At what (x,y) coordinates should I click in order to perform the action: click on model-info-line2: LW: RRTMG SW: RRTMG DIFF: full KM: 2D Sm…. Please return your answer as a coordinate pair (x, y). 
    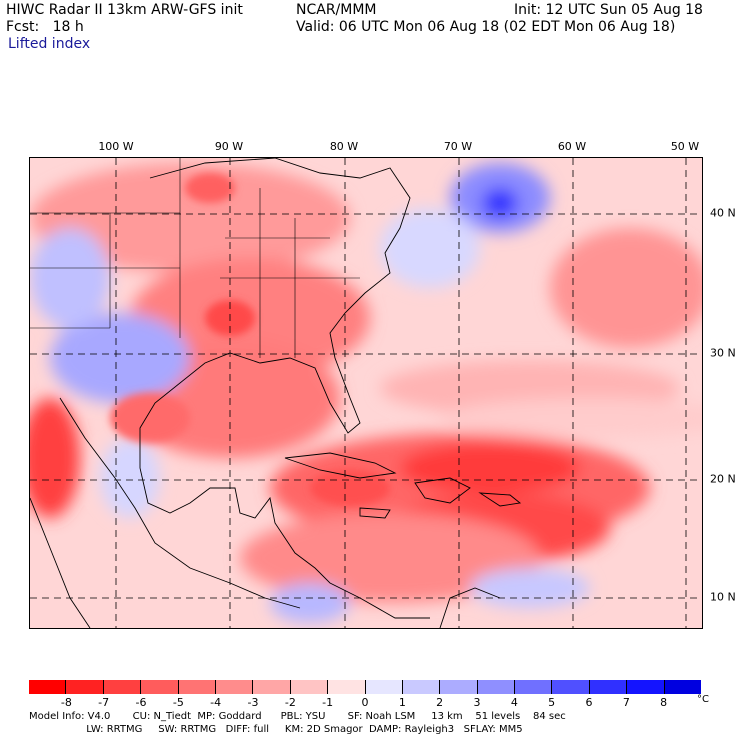
    Looking at the image, I should click on (276, 729).